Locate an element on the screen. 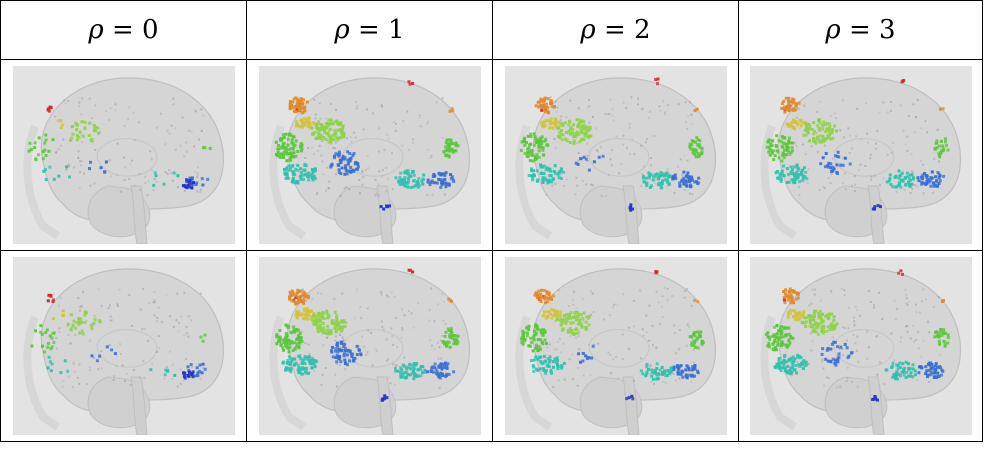  brain-image-r2-c1 is located at coordinates (369, 346).